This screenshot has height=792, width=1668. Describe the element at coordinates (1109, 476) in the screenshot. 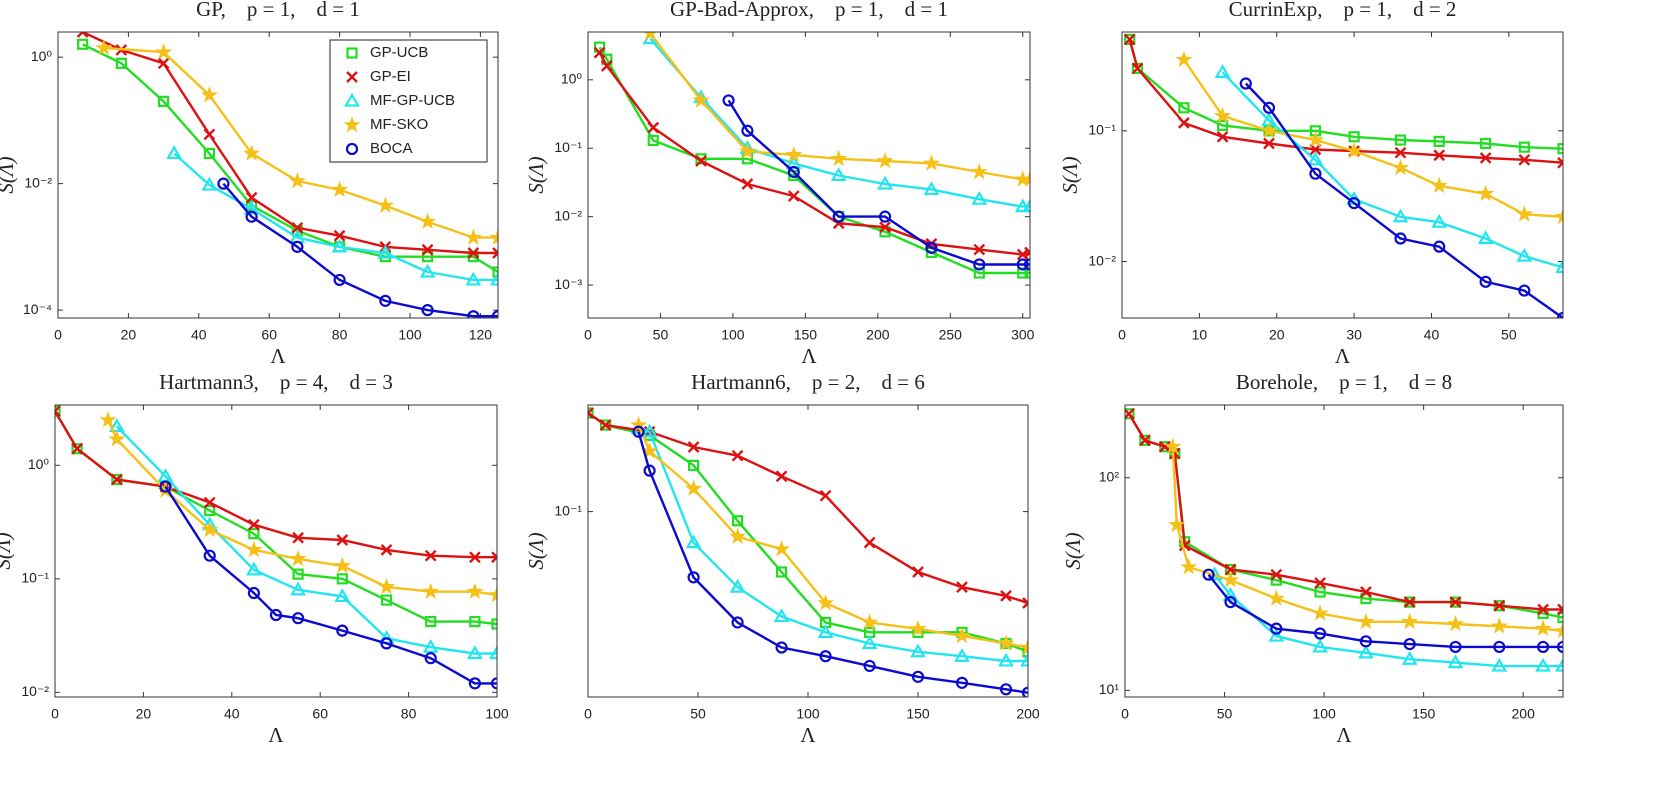

I see `y-tick-label: 10²` at that location.